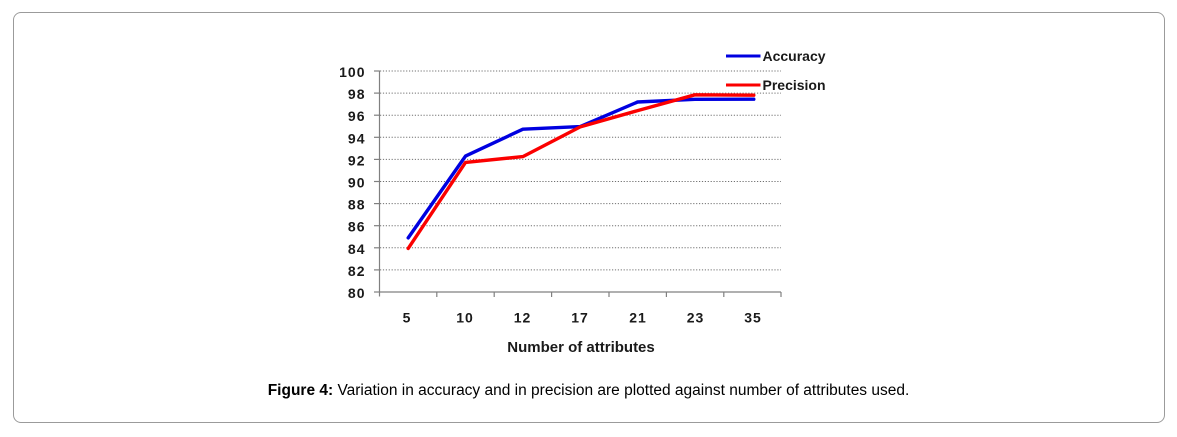 The image size is (1177, 437). Describe the element at coordinates (357, 249) in the screenshot. I see `svg-text: 84` at that location.